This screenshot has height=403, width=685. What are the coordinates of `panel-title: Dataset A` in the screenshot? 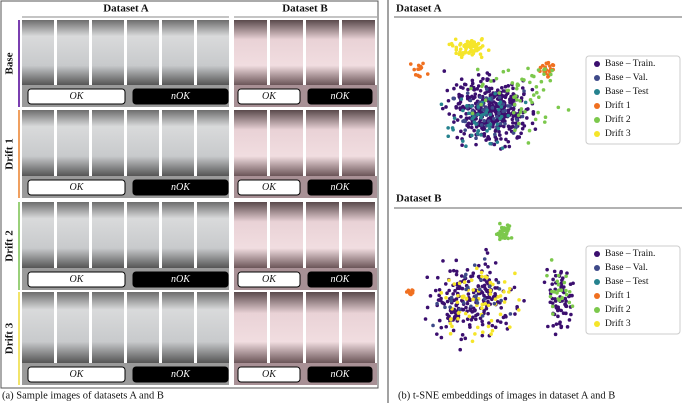 It's located at (419, 9).